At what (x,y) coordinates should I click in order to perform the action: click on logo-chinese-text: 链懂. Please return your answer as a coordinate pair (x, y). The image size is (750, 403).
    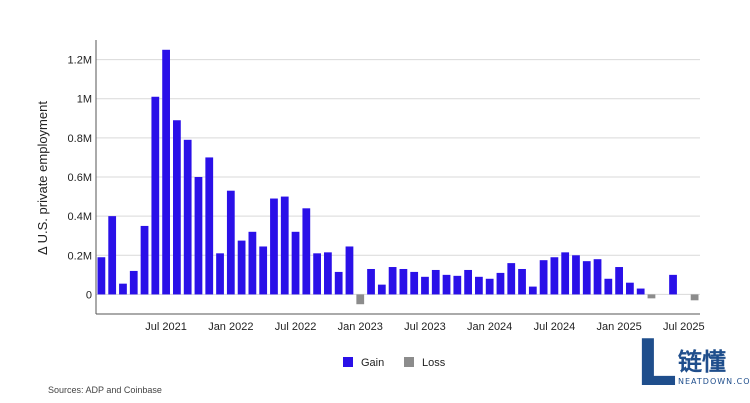
    Looking at the image, I should click on (702, 362).